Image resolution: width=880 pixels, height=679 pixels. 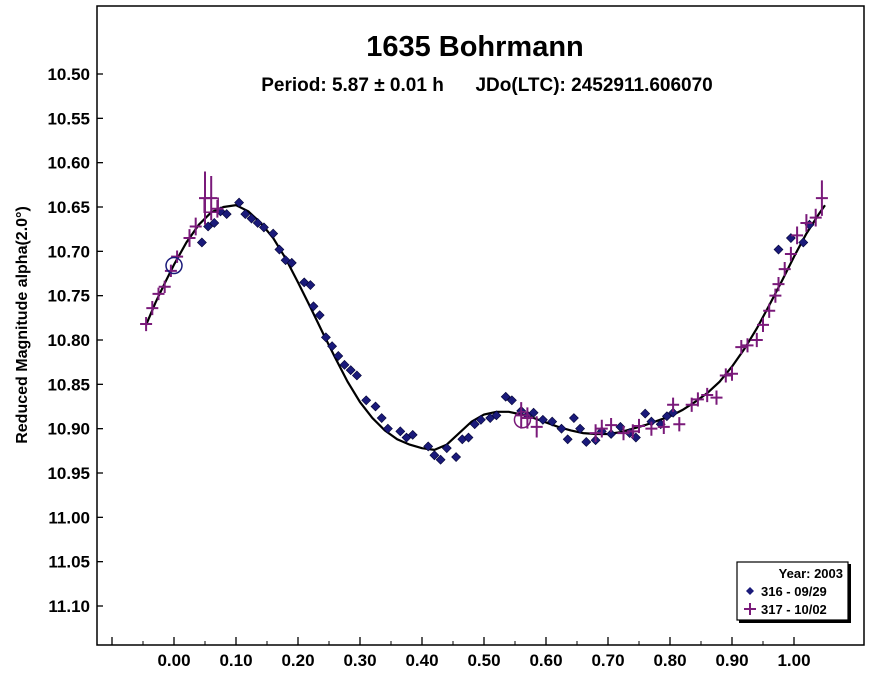 I want to click on chart-title: 1635 Bohrmann, so click(x=475, y=47).